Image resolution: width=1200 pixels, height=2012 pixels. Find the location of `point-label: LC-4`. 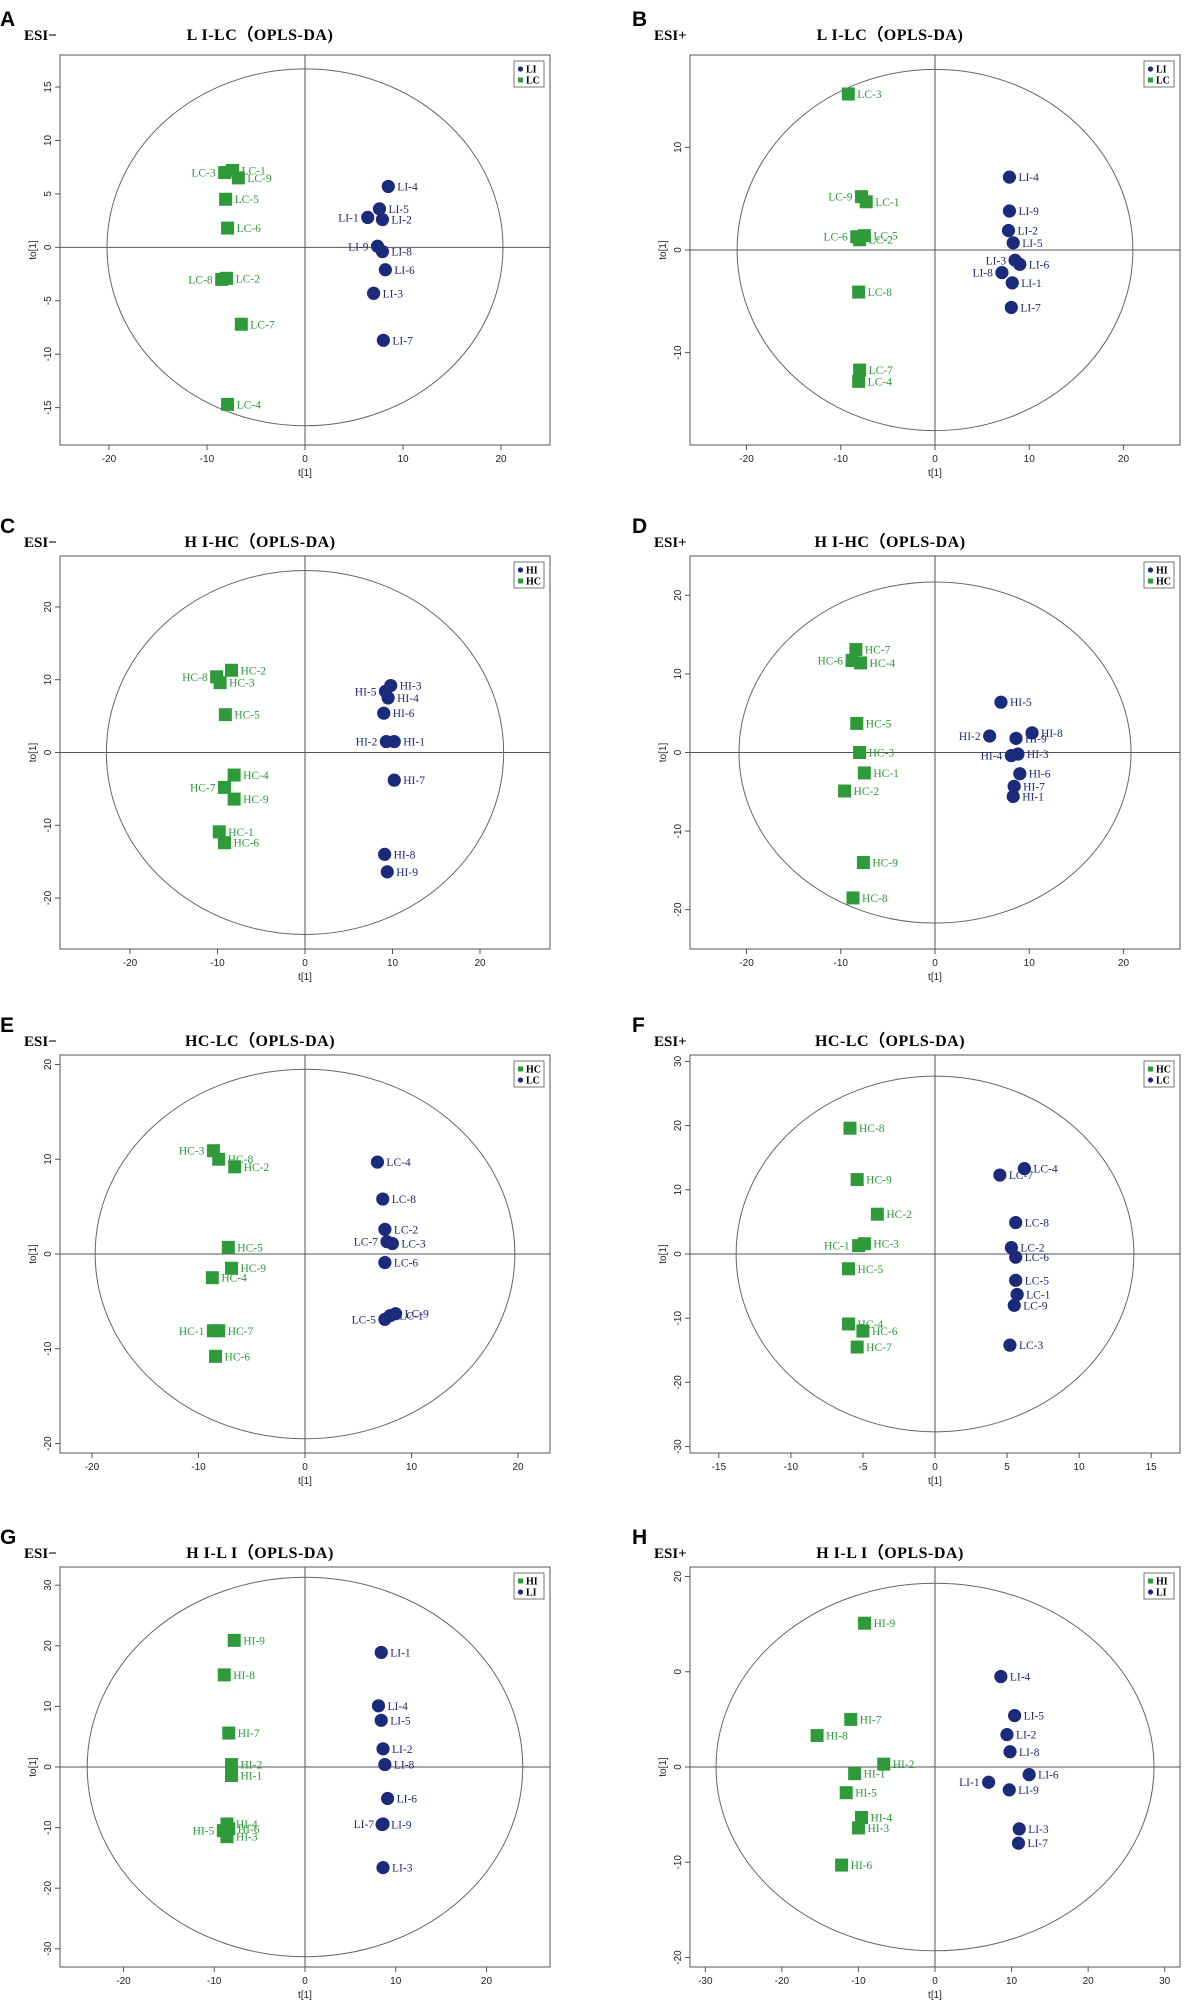

point-label: LC-4 is located at coordinates (880, 382).